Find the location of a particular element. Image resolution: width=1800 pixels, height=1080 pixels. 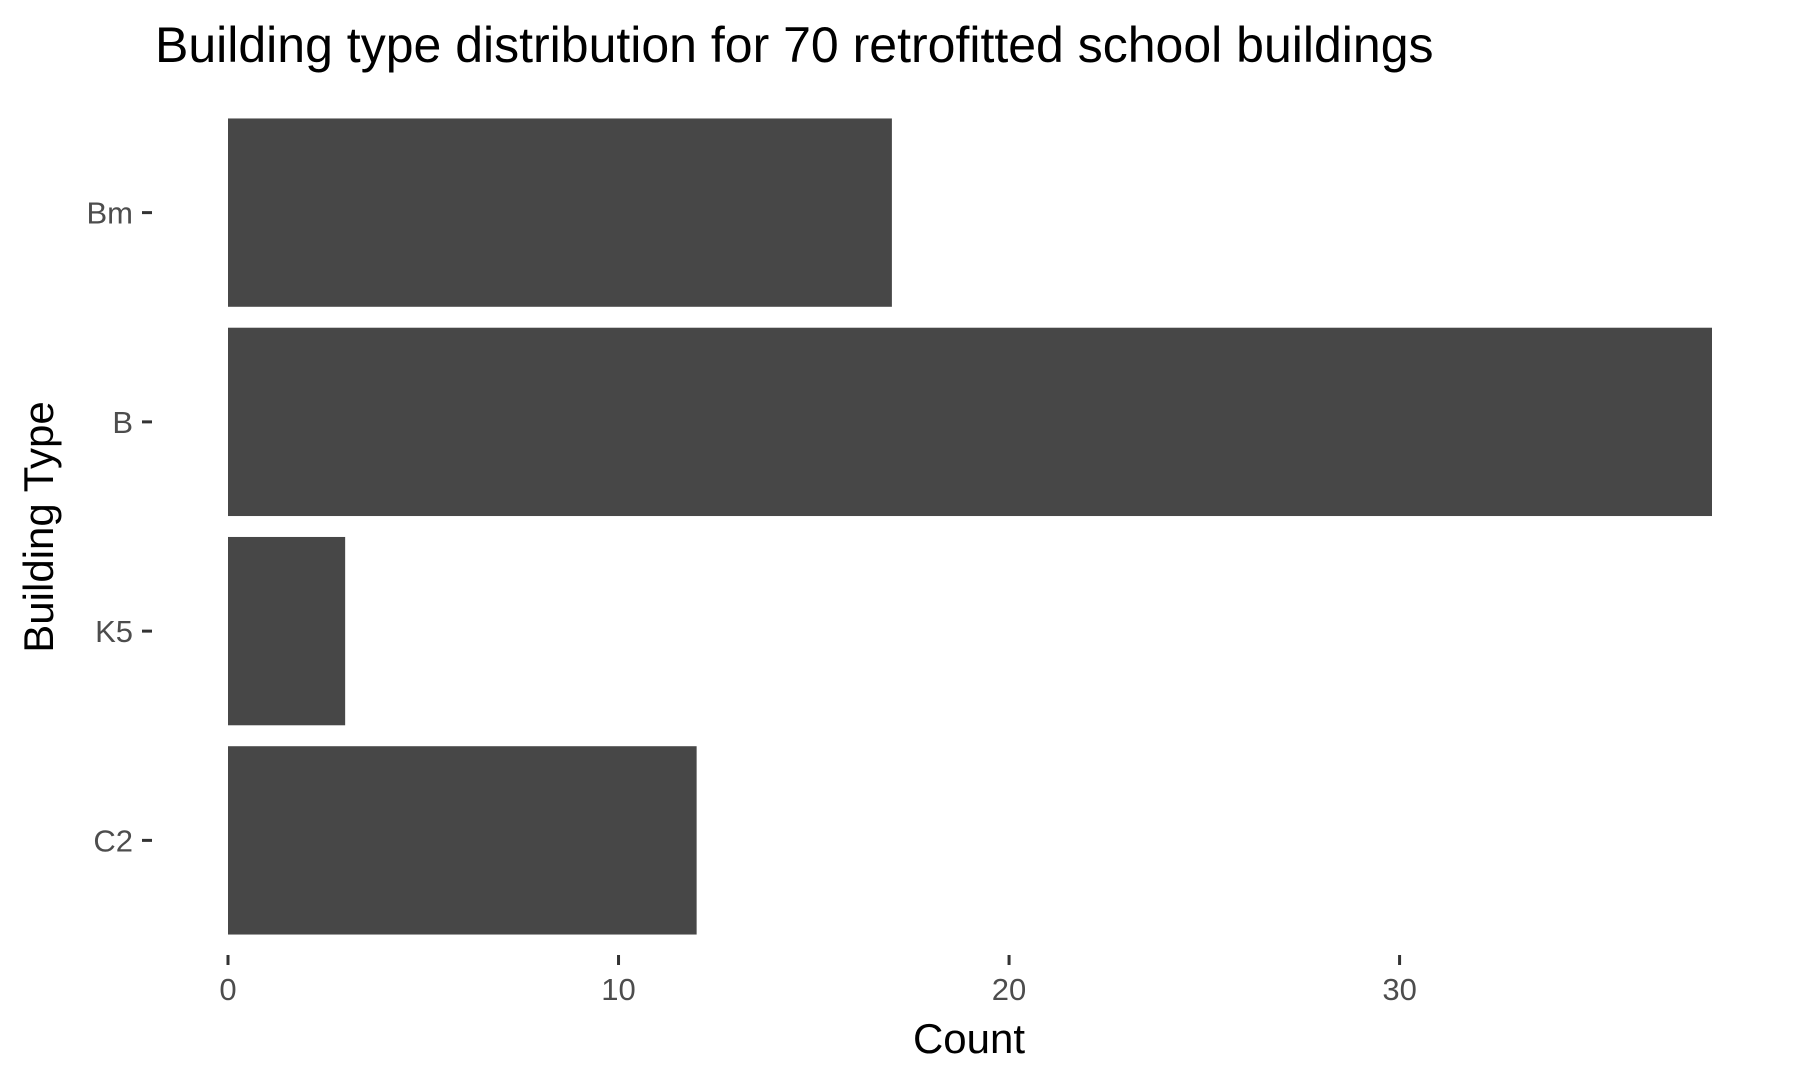

bar-k5 is located at coordinates (287, 631).